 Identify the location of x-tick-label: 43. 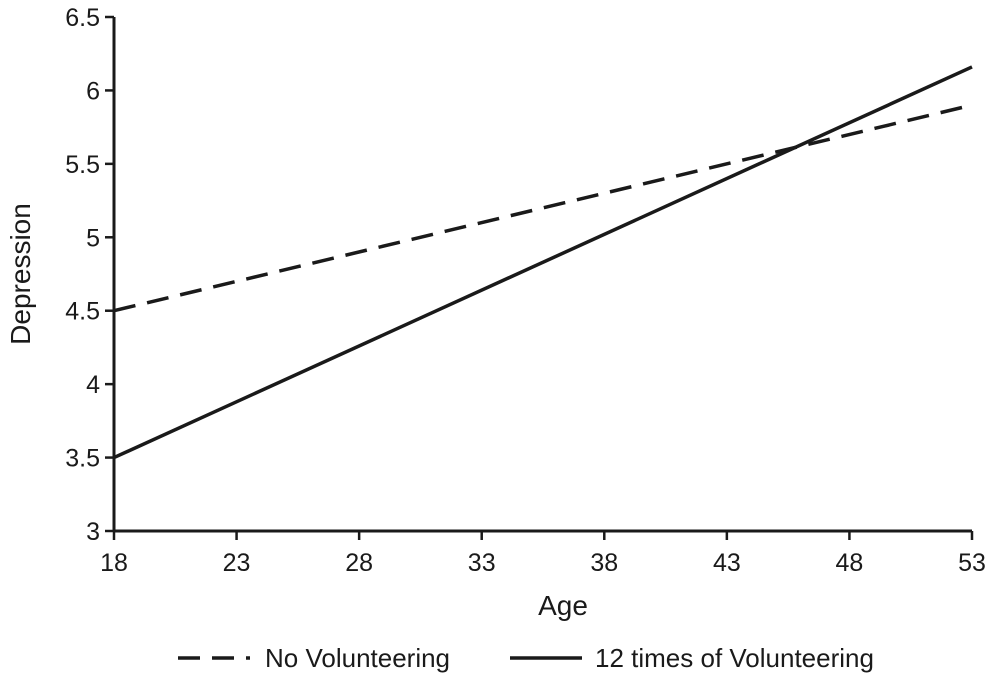
(727, 563).